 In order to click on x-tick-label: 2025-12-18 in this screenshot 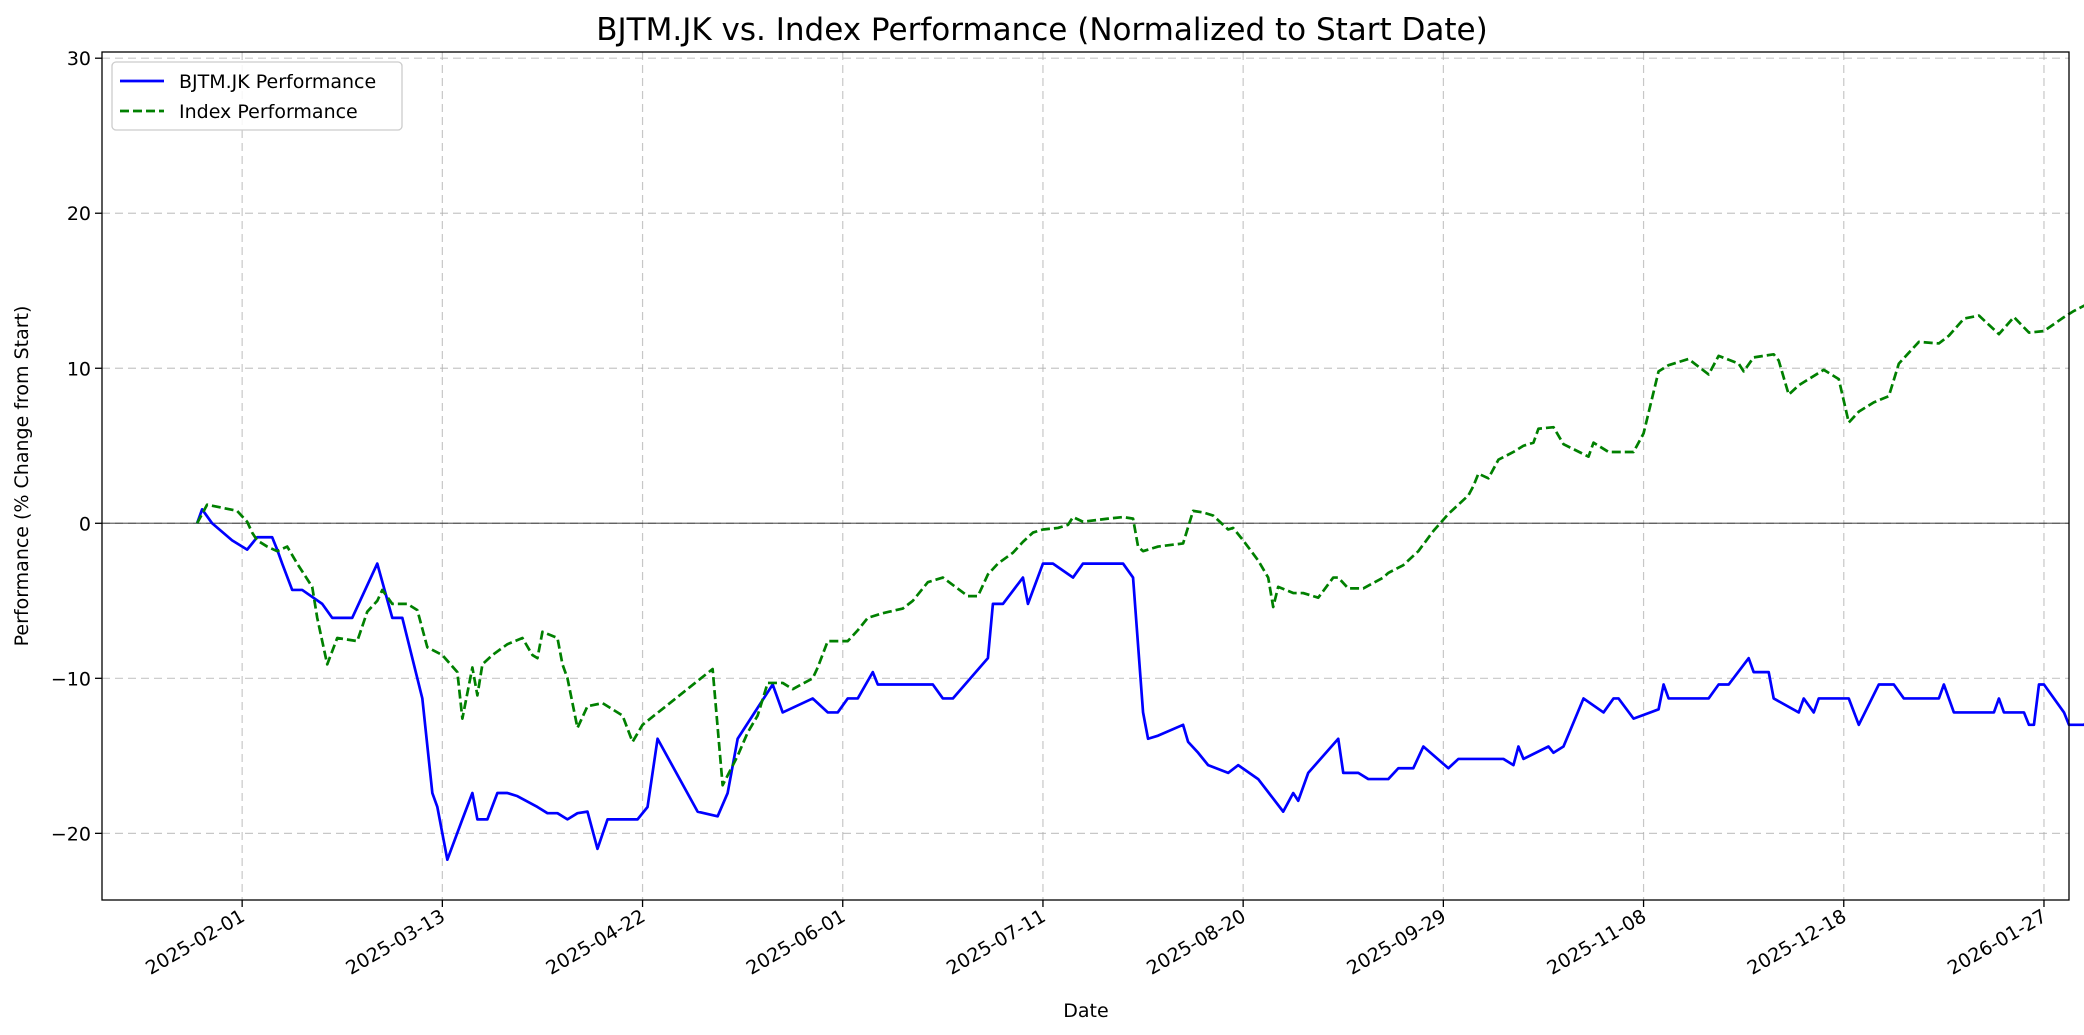, I will do `click(1797, 942)`.